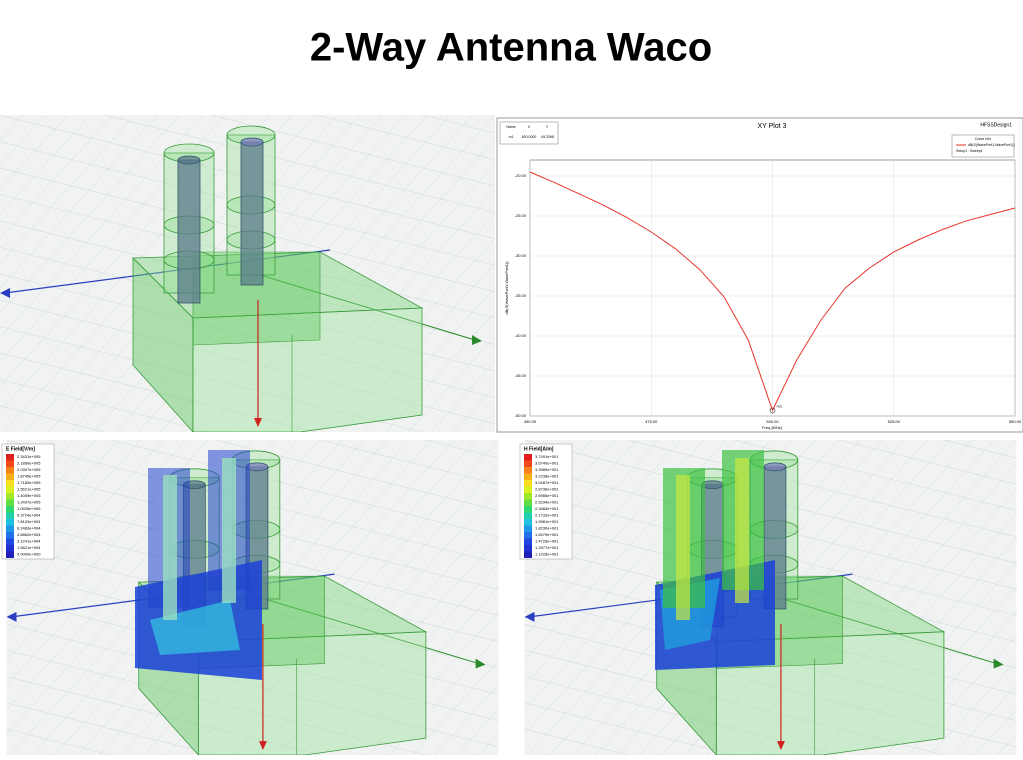 The width and height of the screenshot is (1023, 760). What do you see at coordinates (511, 48) in the screenshot?
I see `slide-title: 2-Way Antenna Waco` at bounding box center [511, 48].